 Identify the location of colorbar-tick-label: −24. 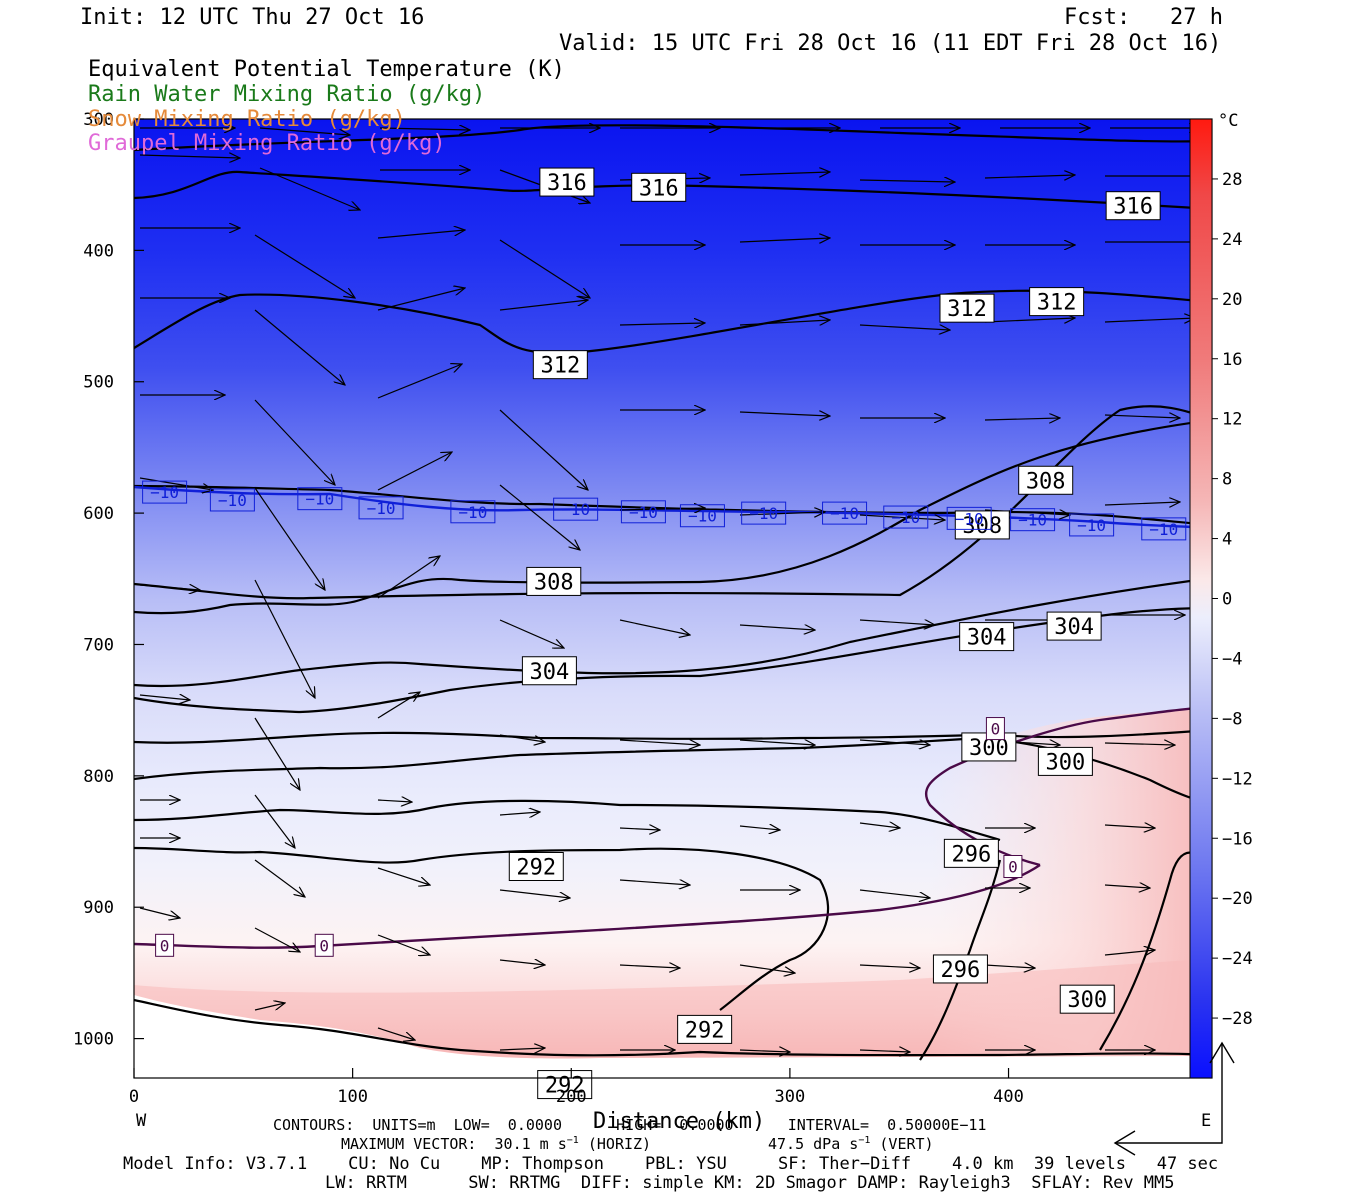
(1237, 959).